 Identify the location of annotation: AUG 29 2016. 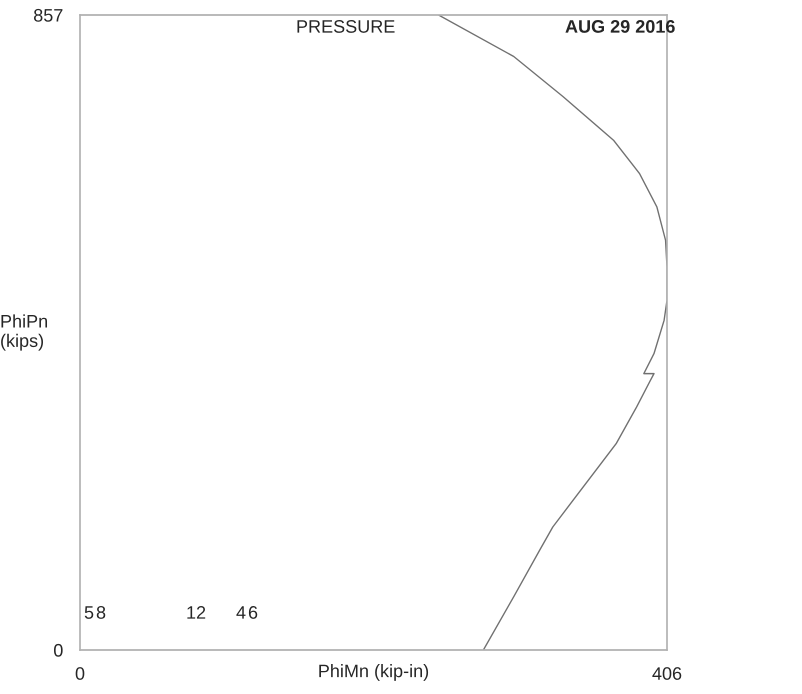
(620, 26).